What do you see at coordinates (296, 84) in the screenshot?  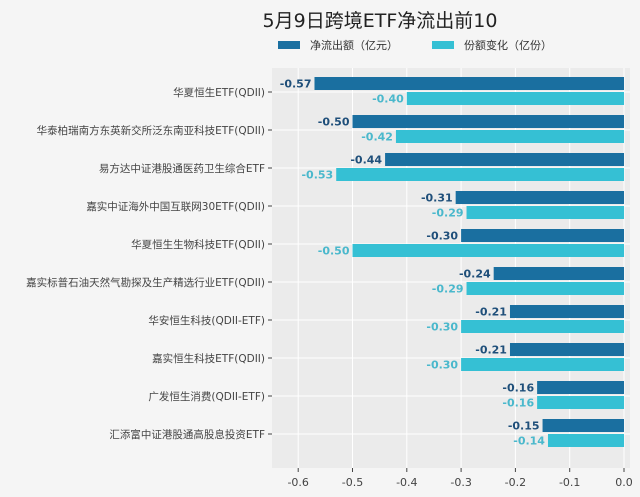 I see `outflow-data-label: -0.57` at bounding box center [296, 84].